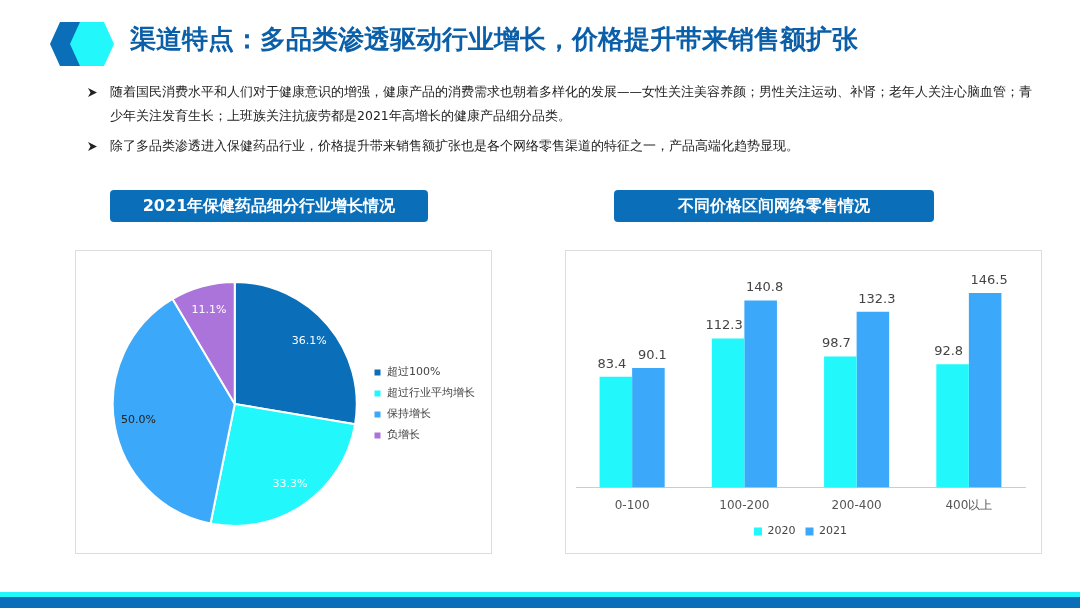 The width and height of the screenshot is (1080, 608). What do you see at coordinates (989, 279) in the screenshot?
I see `data-label: 146.5` at bounding box center [989, 279].